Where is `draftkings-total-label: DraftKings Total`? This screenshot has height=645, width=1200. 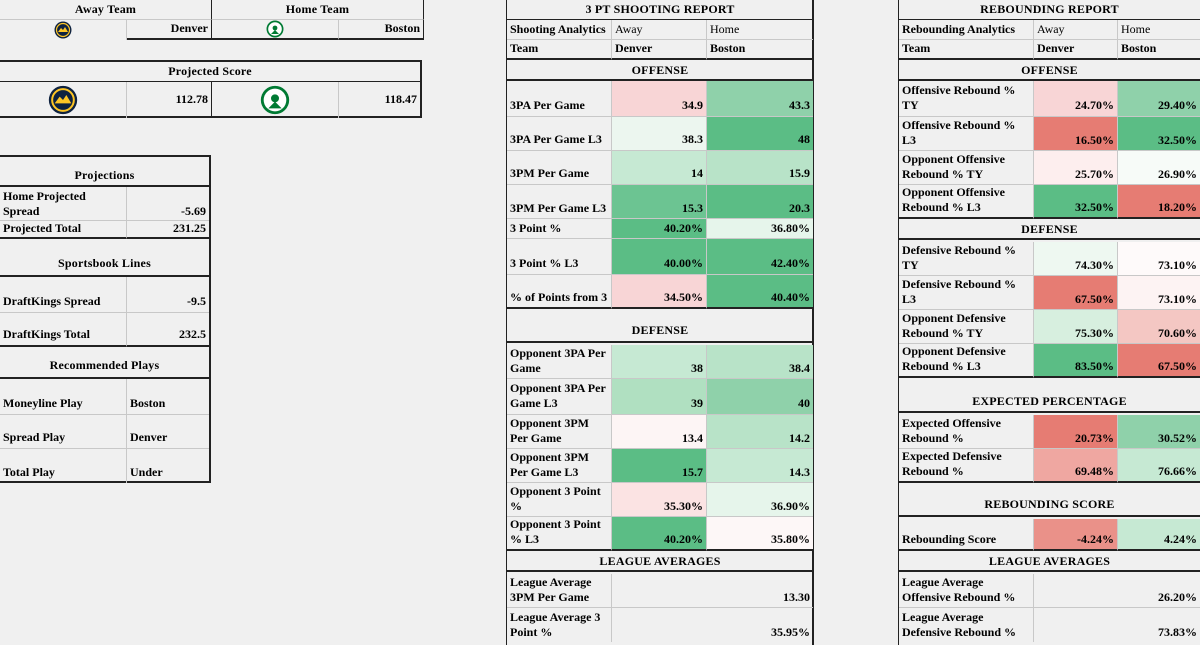 draftkings-total-label: DraftKings Total is located at coordinates (63, 330).